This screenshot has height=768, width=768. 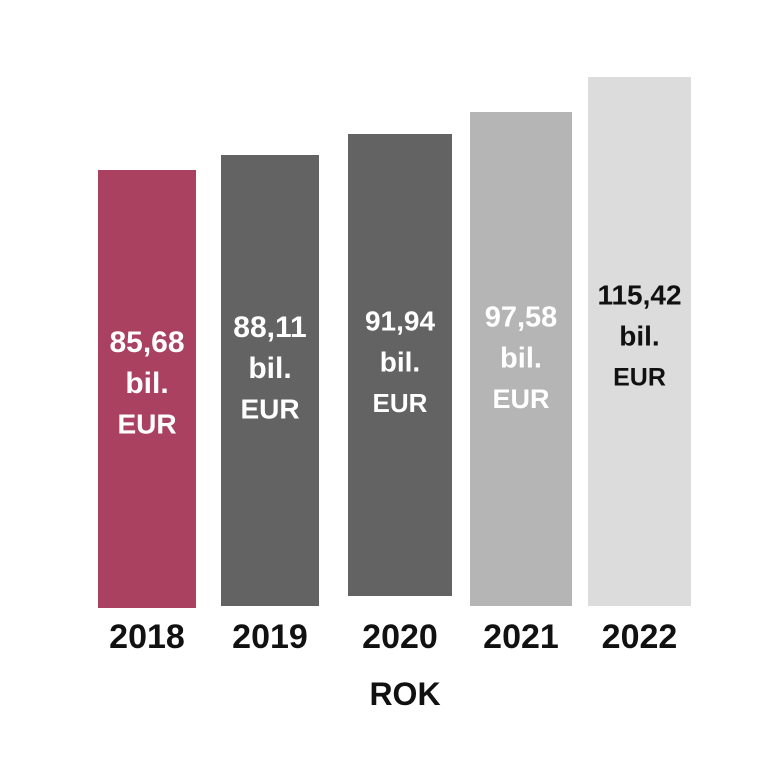 What do you see at coordinates (146, 383) in the screenshot?
I see `bar-unit-label-2018: bil.` at bounding box center [146, 383].